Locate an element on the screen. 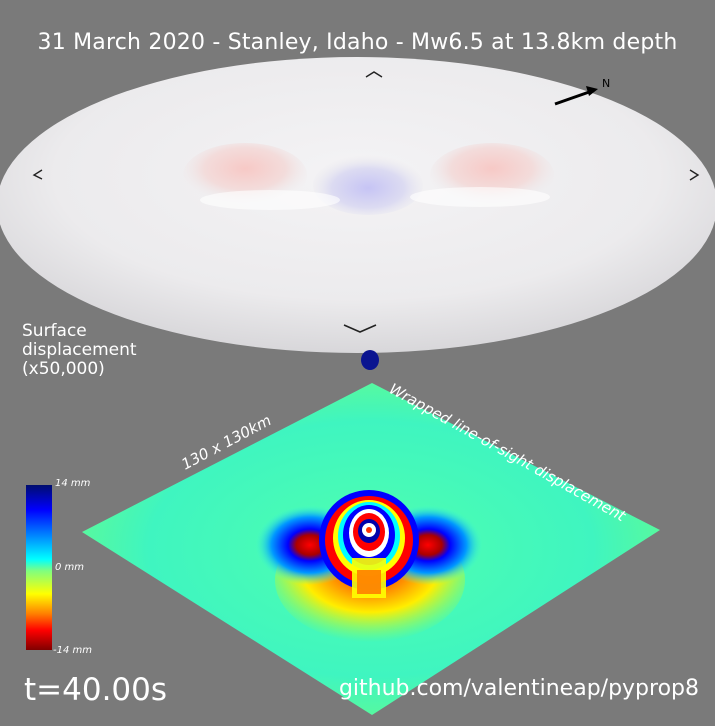  marker-right is located at coordinates (694, 175).